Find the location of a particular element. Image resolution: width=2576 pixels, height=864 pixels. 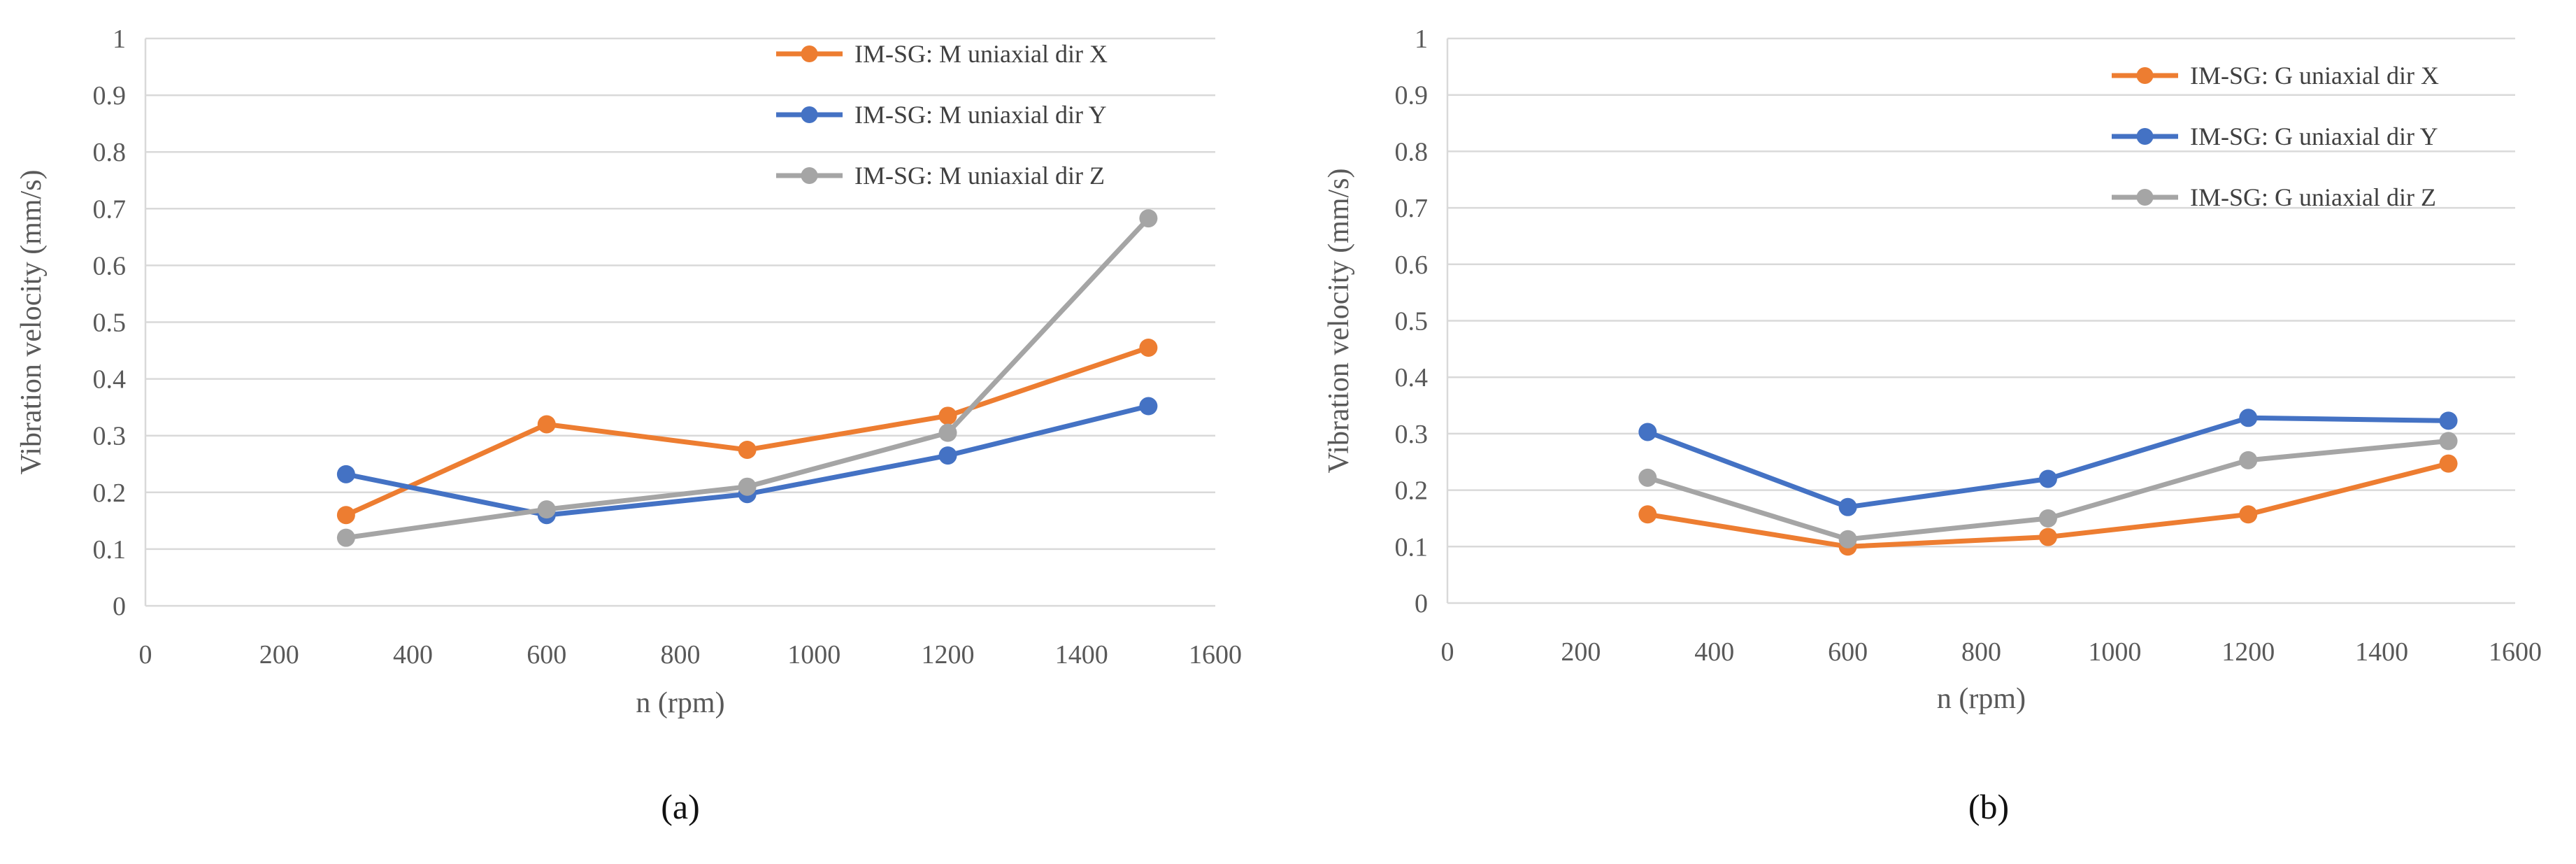

legend-item: IM-SG: M uniaxial dir X is located at coordinates (942, 54).